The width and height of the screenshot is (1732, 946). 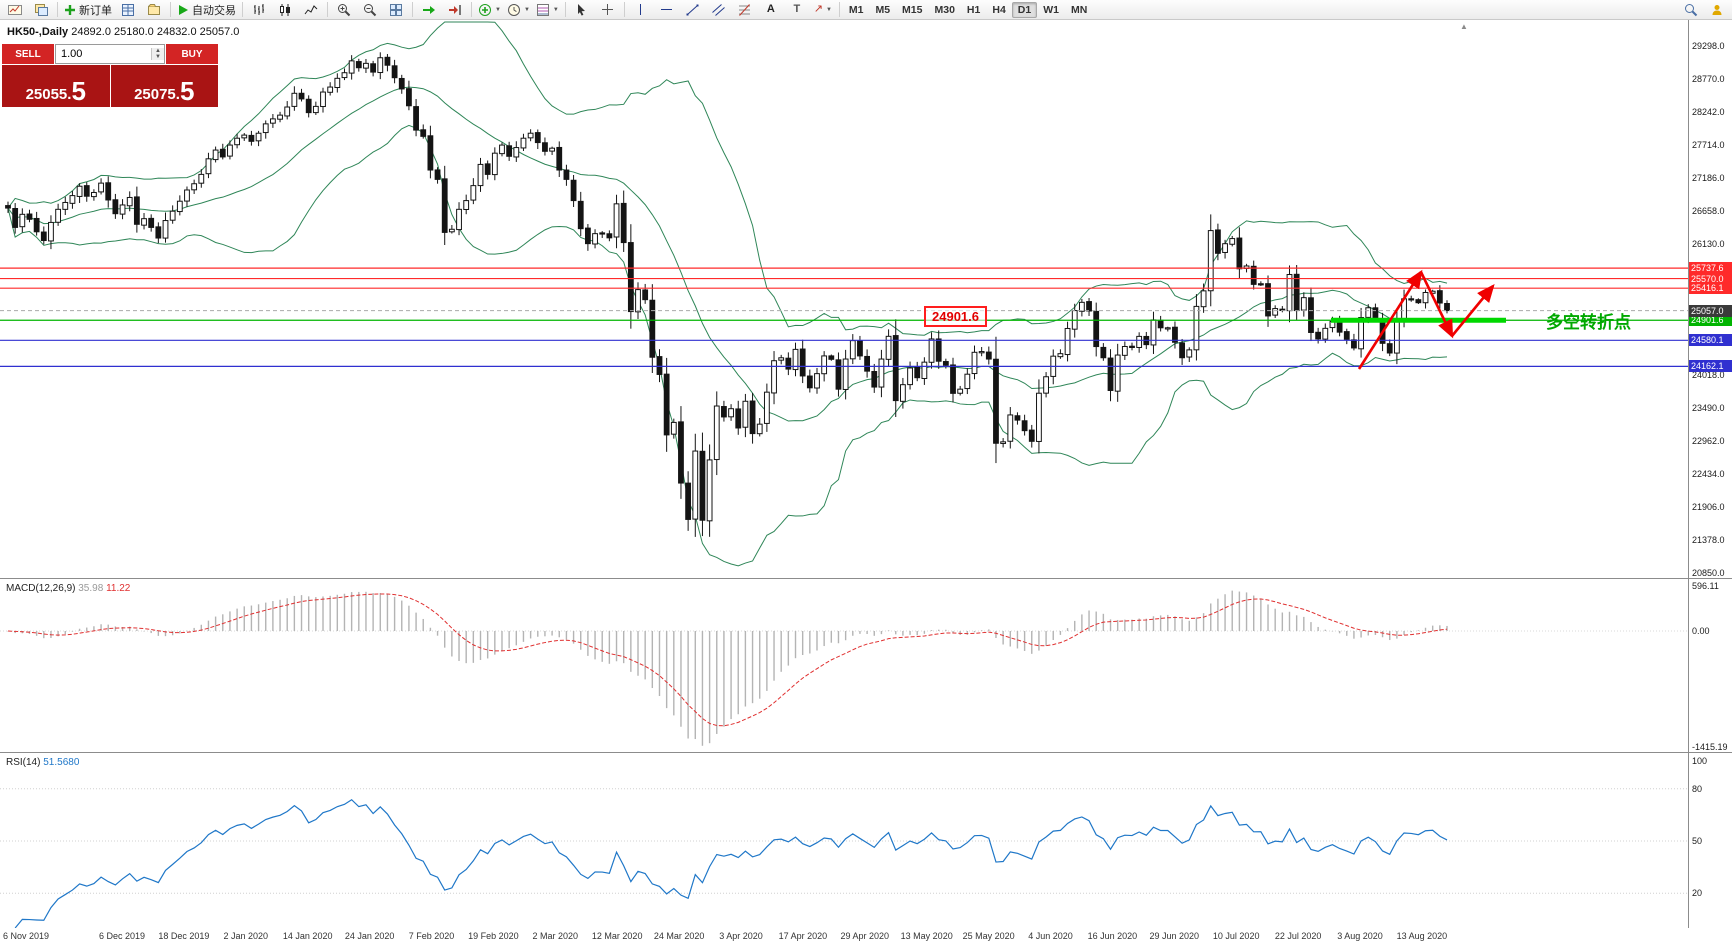 I want to click on date-label: 19 Feb 2020, so click(x=493, y=936).